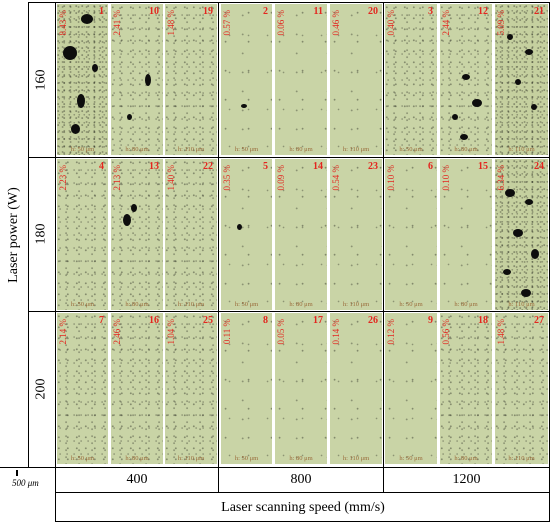 This screenshot has height=522, width=550. I want to click on x-axis-label: Laser scanning speed (mm/s), so click(303, 507).